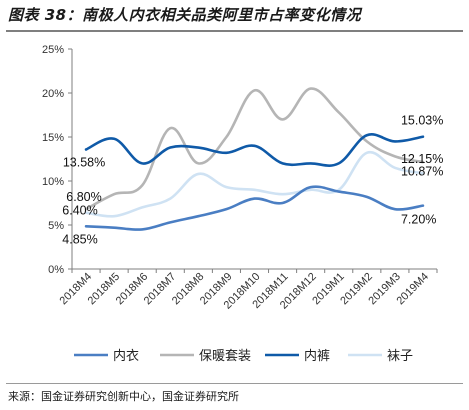  What do you see at coordinates (234, 383) in the screenshot?
I see `source-rule` at bounding box center [234, 383].